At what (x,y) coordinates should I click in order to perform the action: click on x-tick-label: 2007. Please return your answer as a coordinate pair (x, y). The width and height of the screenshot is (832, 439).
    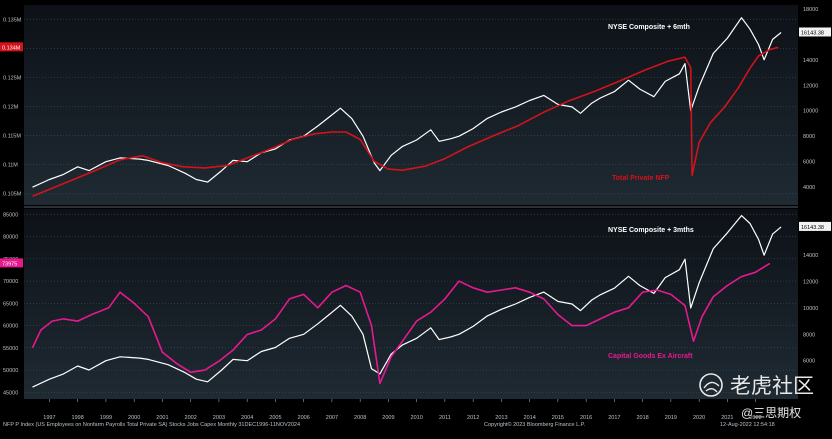
    Looking at the image, I should click on (332, 418).